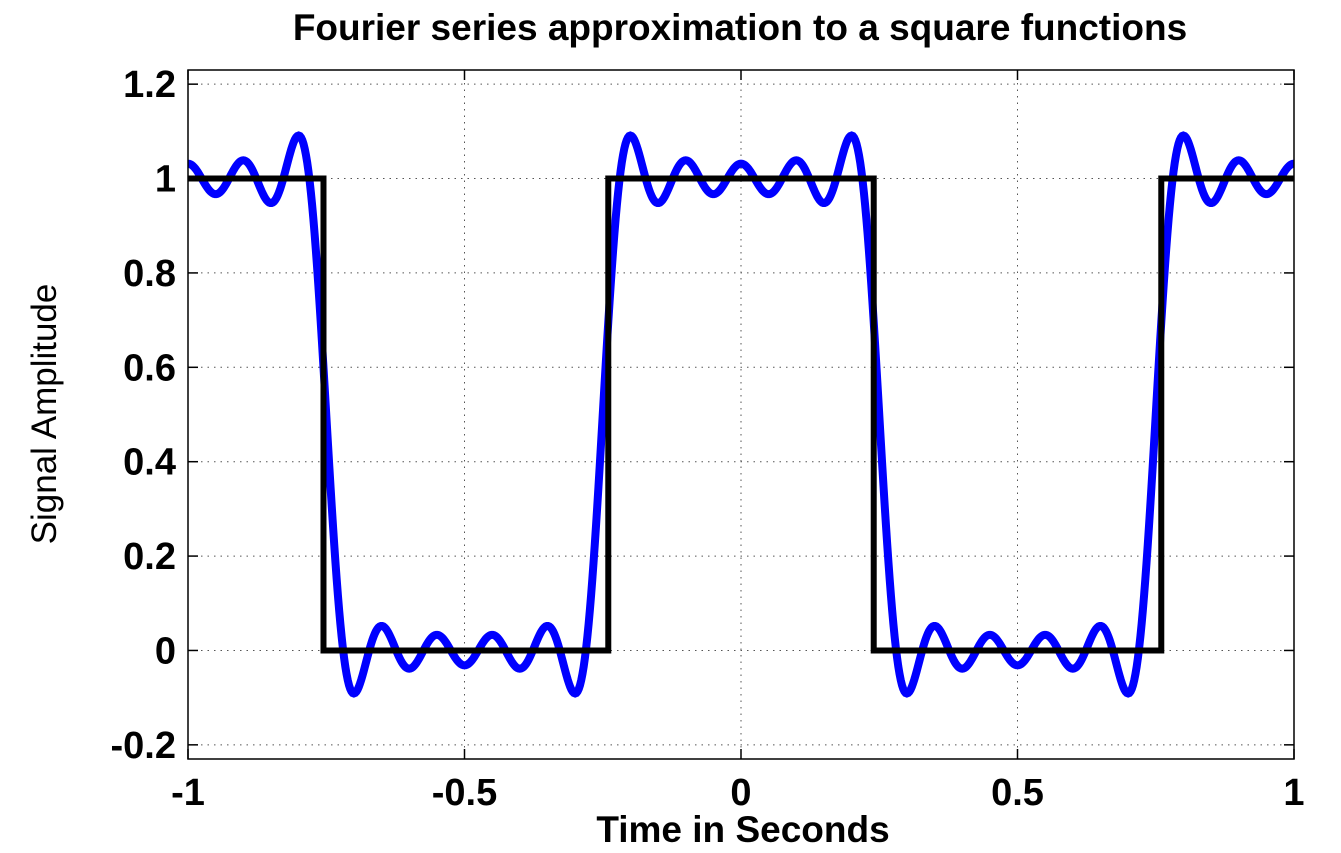 This screenshot has height=853, width=1341. I want to click on y-tick-label: 0.4, so click(149, 463).